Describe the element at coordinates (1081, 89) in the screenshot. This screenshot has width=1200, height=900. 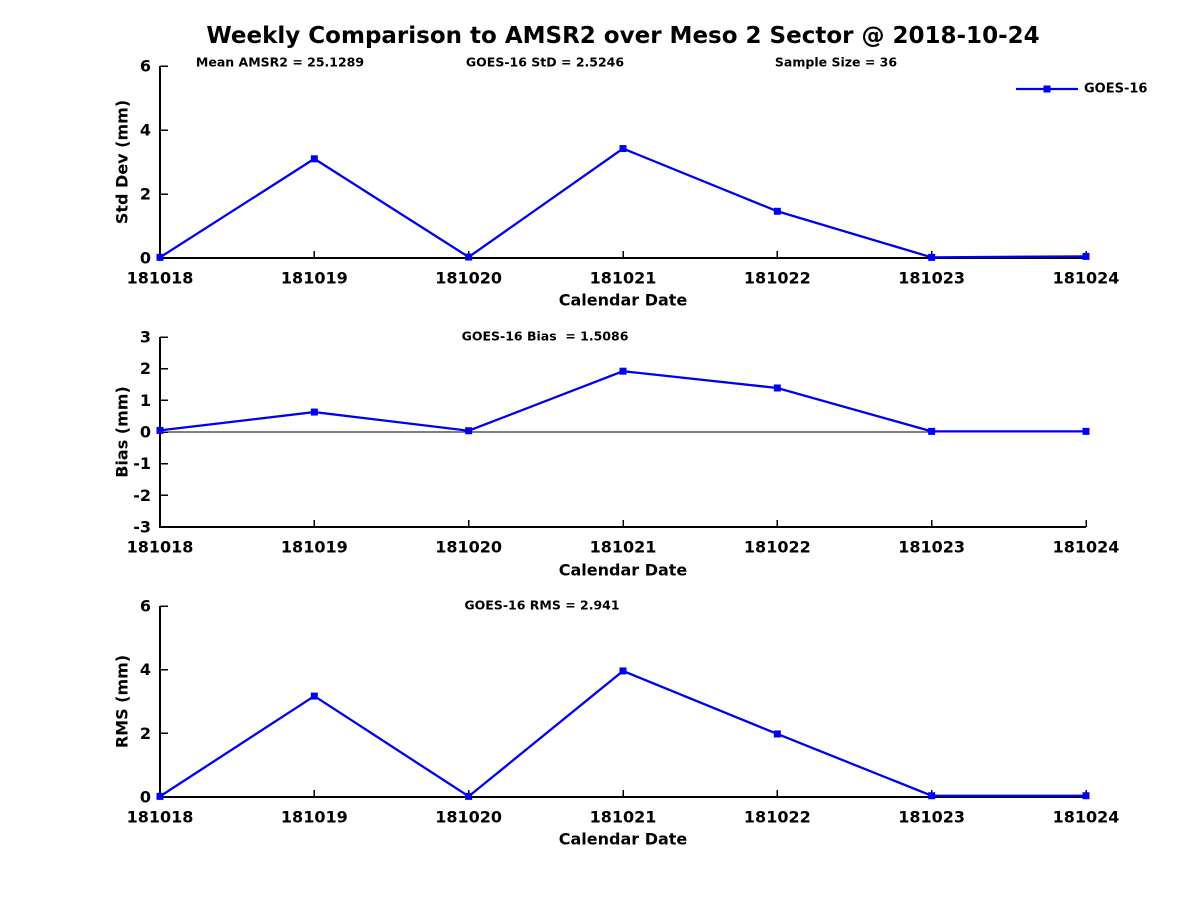
I see `legend: GOES-16` at that location.